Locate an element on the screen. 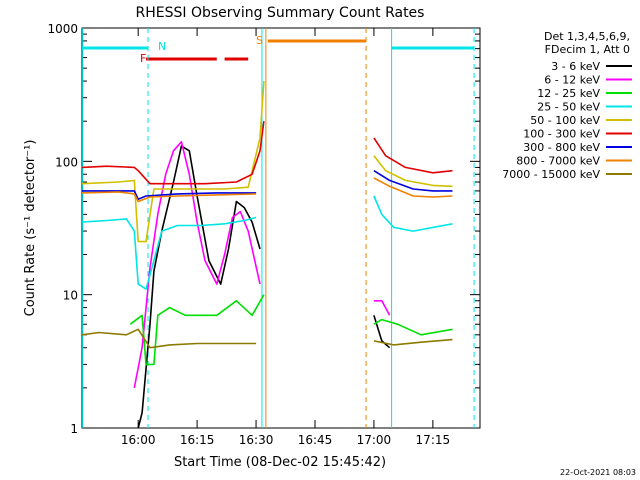 The image size is (640, 480). x-tick-label-5: 17:15 is located at coordinates (433, 440).